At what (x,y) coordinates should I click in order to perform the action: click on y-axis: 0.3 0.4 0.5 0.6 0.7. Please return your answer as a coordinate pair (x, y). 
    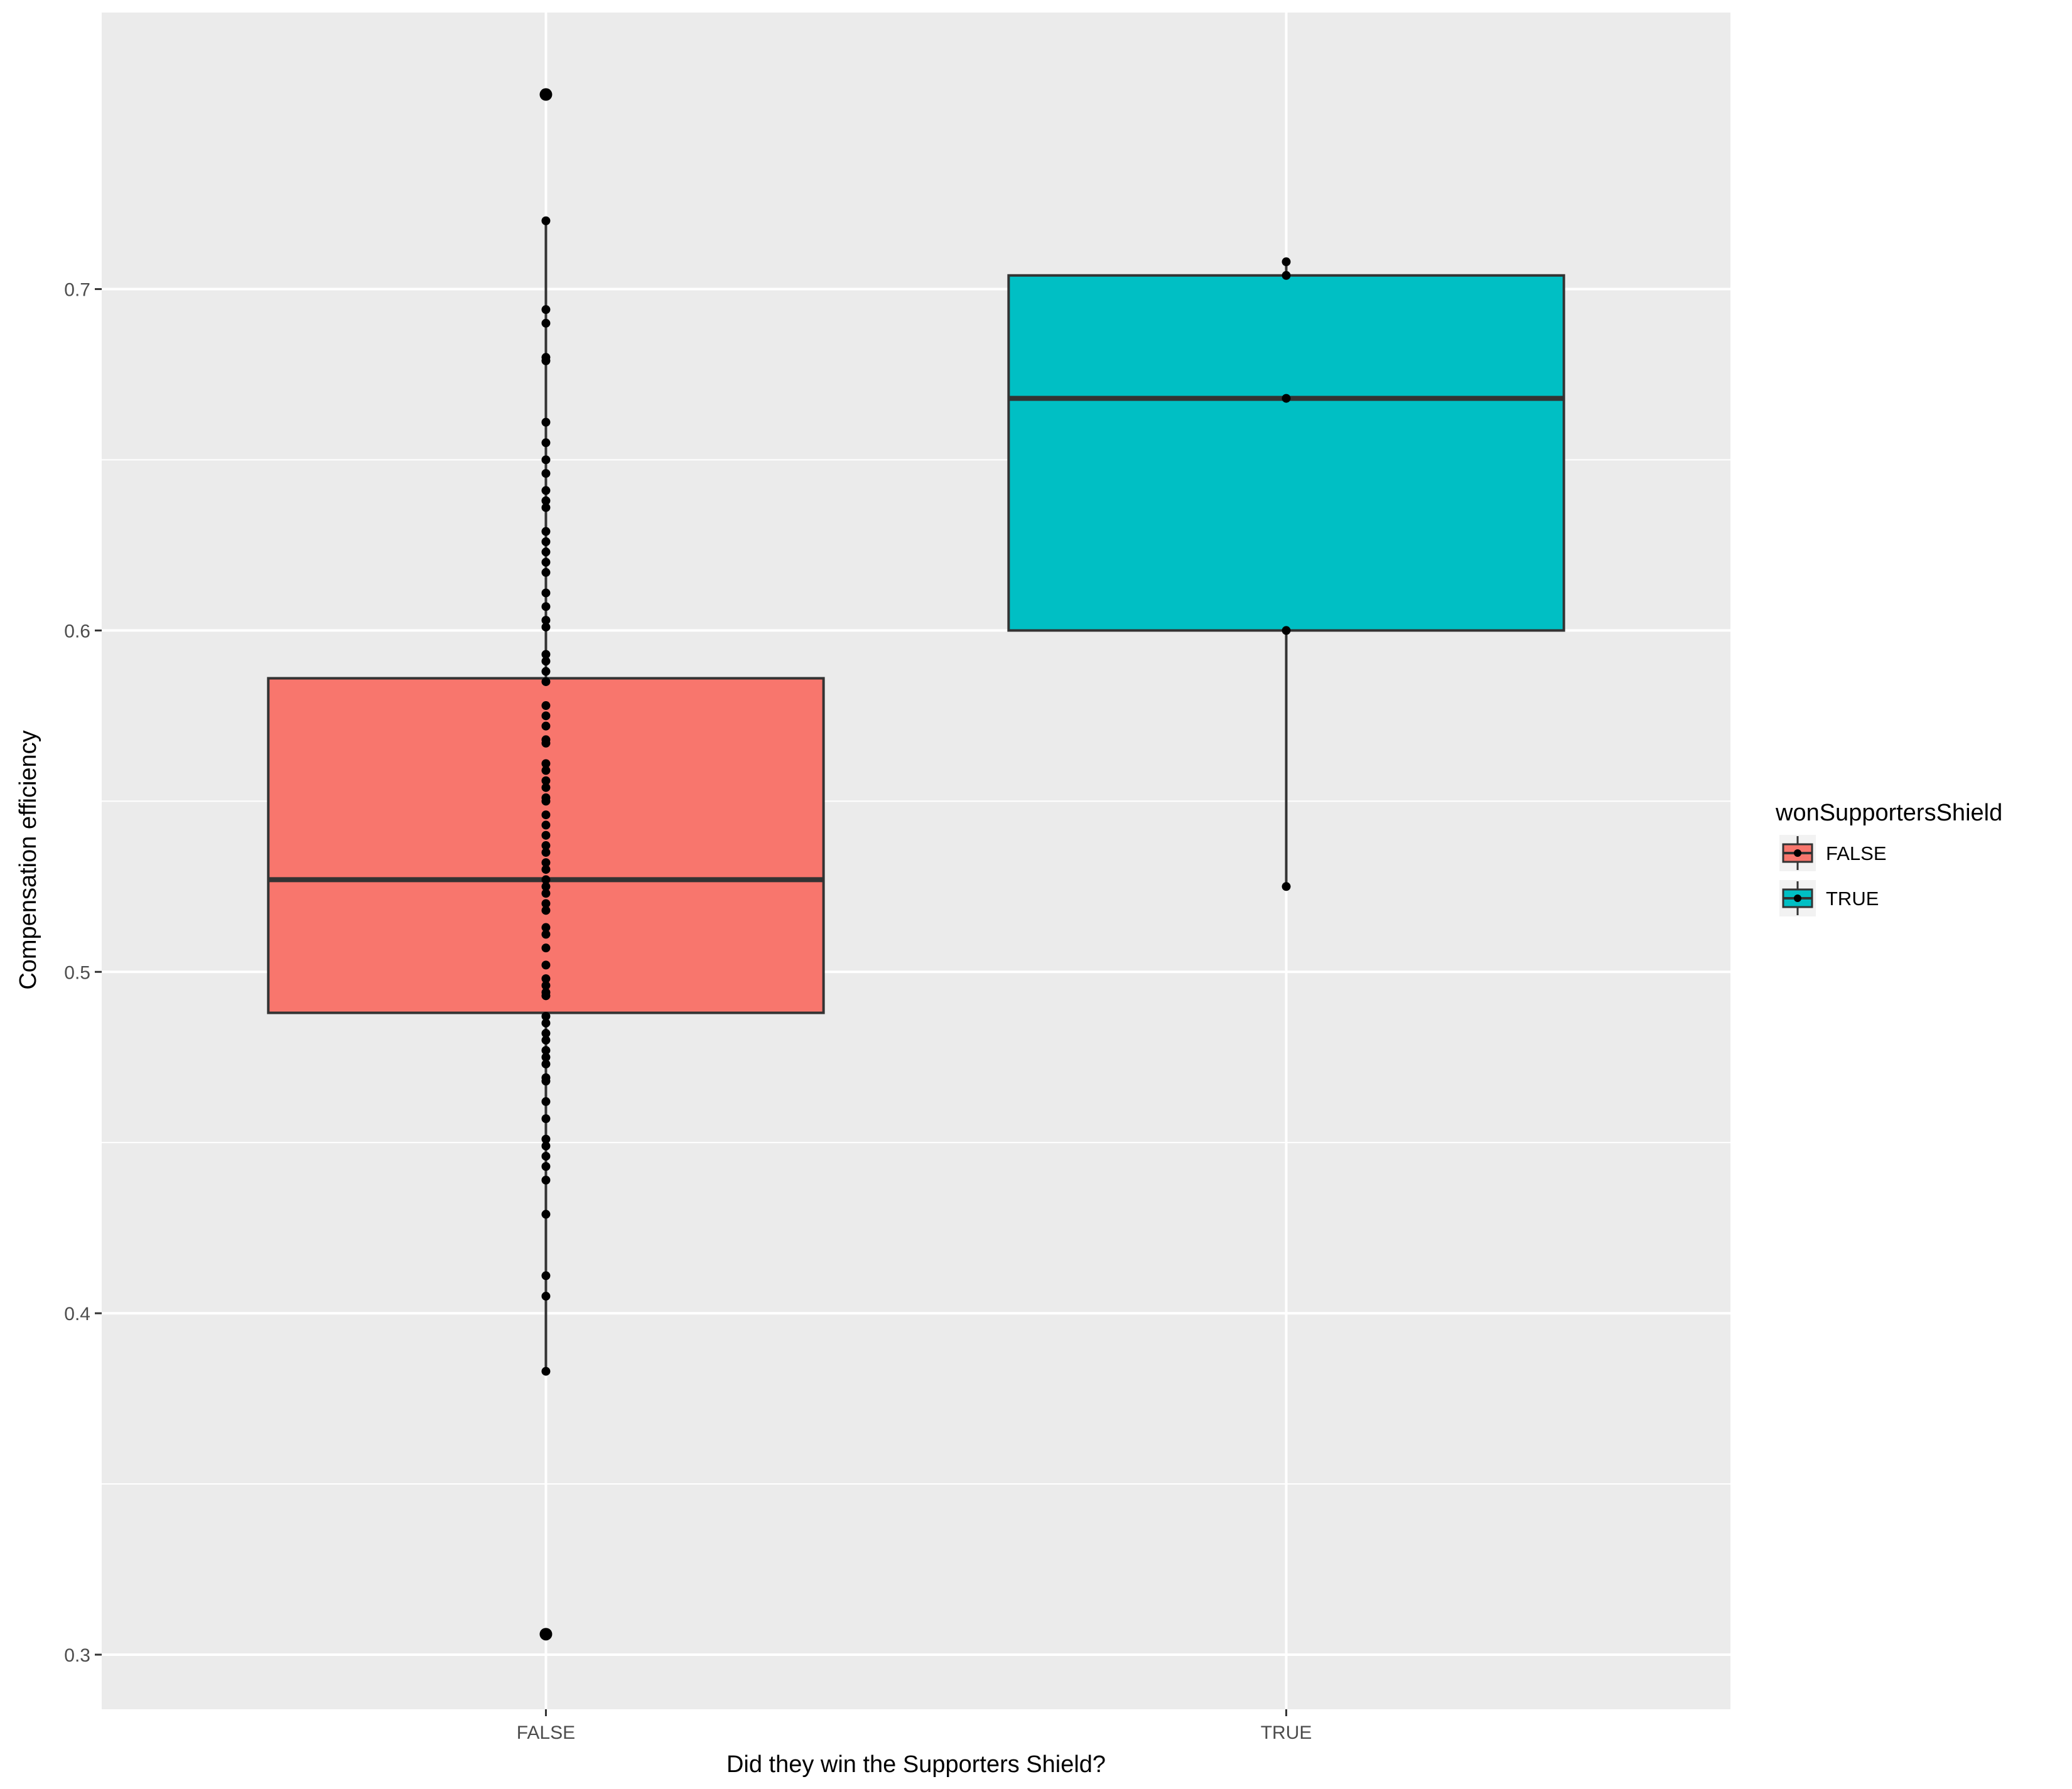
    Looking at the image, I should click on (83, 973).